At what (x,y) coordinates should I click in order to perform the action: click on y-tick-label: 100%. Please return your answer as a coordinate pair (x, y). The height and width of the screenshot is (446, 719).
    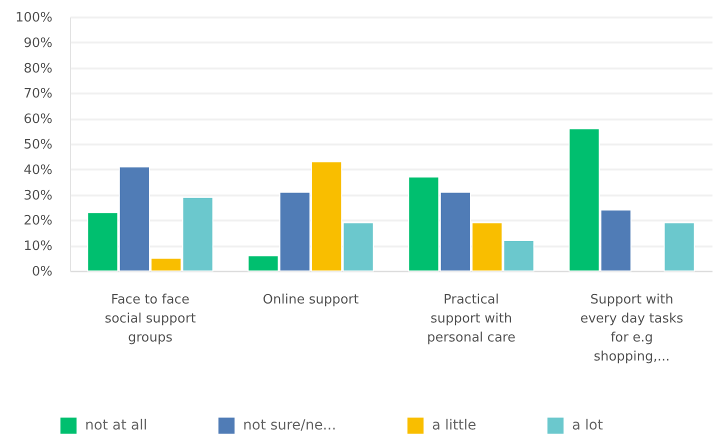
    Looking at the image, I should click on (33, 18).